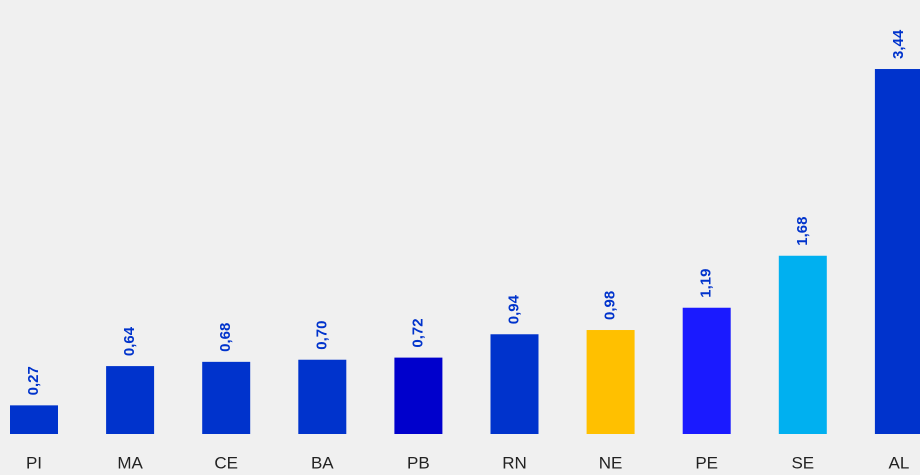 The width and height of the screenshot is (920, 475). Describe the element at coordinates (129, 341) in the screenshot. I see `value-label: 0,64` at that location.